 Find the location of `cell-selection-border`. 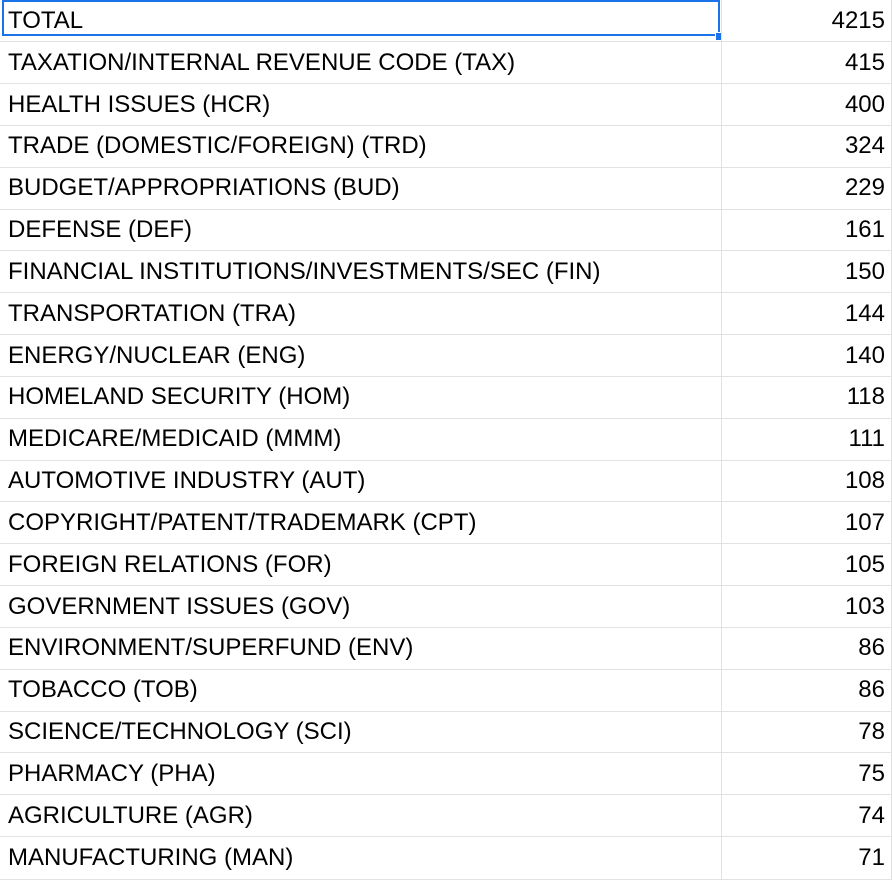

cell-selection-border is located at coordinates (361, 18).